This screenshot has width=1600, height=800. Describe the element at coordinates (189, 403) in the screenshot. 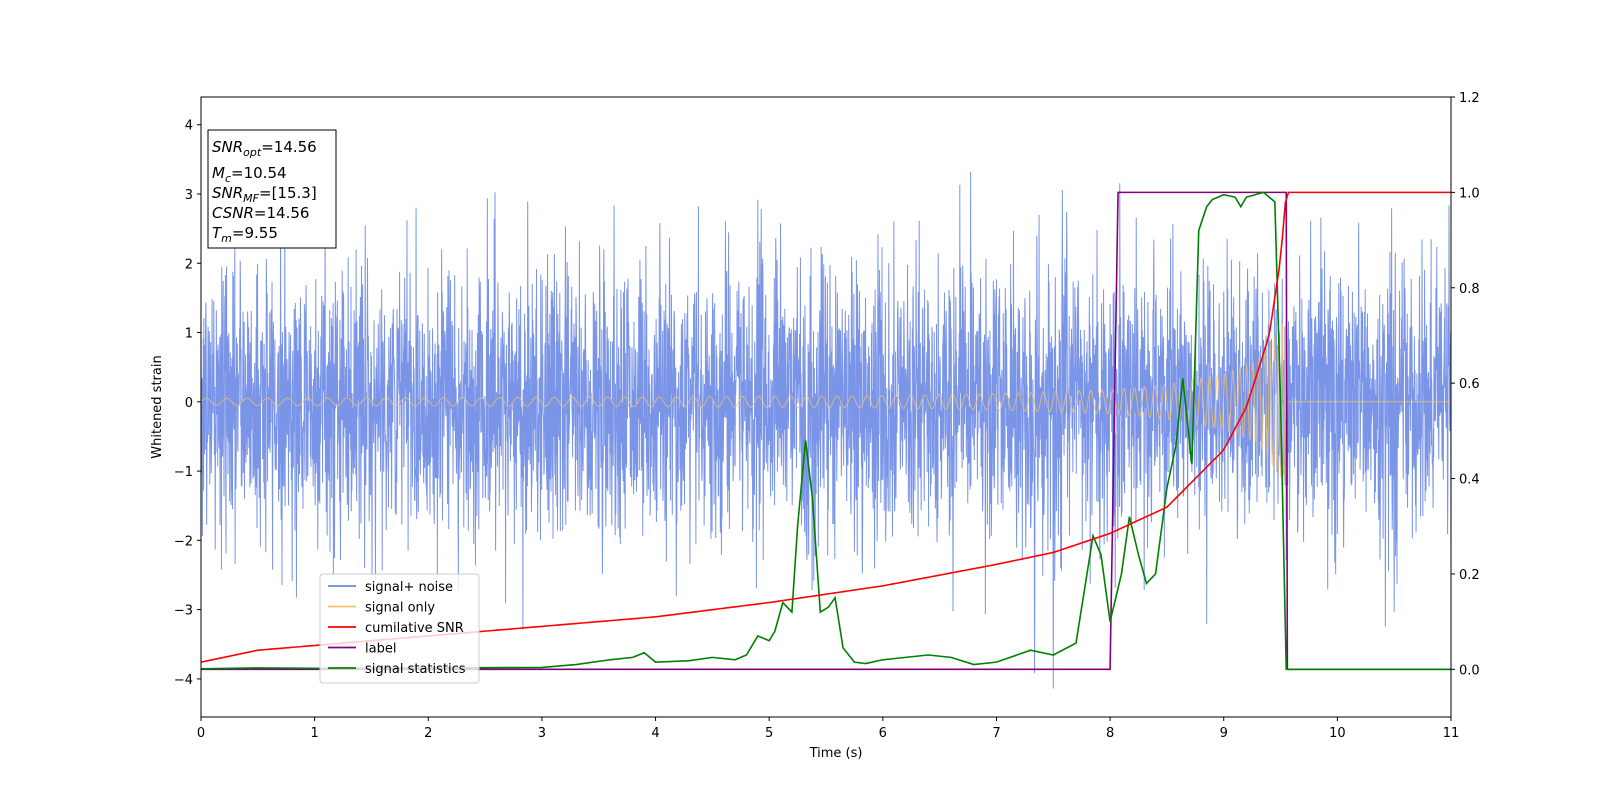

I see `y-tick-label-left: 0` at that location.